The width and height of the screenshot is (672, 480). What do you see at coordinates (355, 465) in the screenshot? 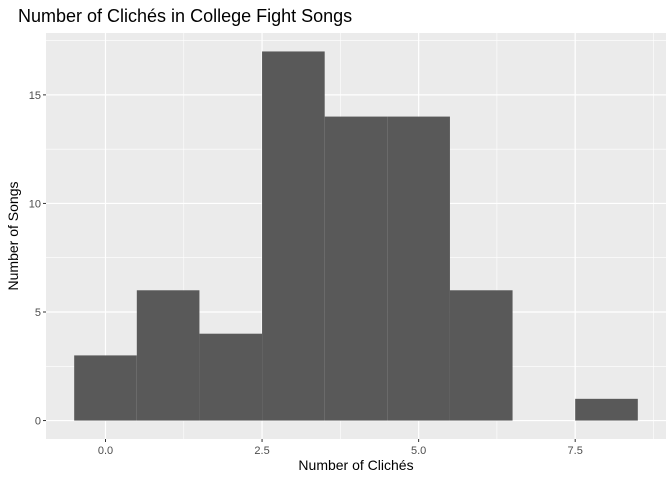
I see `x-axis-title: Number of Clichés` at bounding box center [355, 465].